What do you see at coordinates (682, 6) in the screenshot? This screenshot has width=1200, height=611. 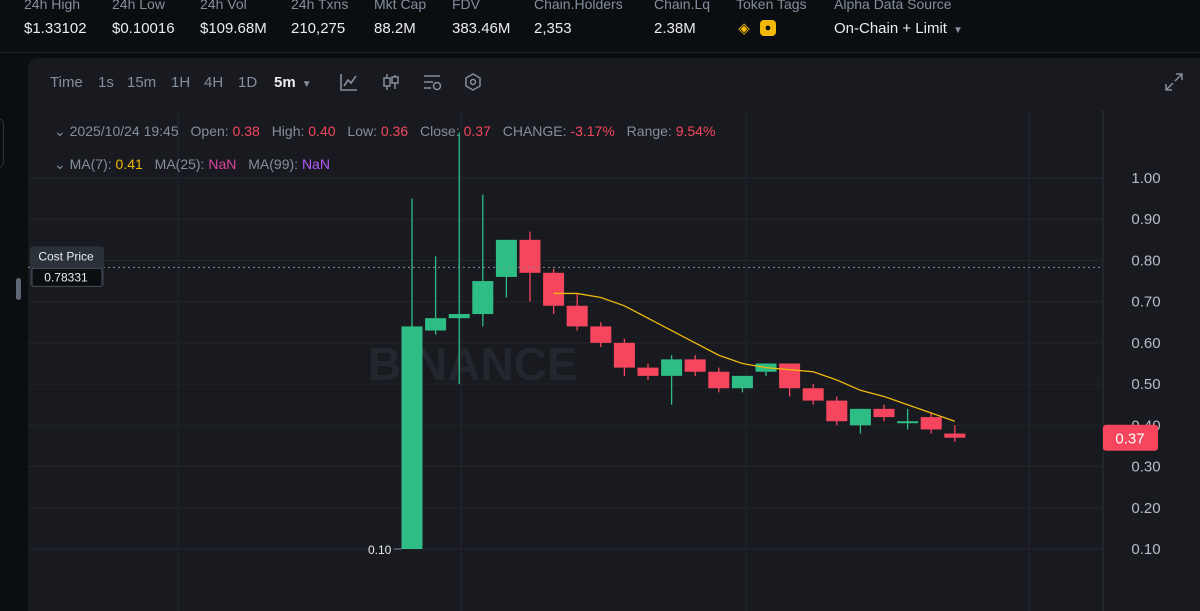 I see `stat-label: Chain.Lq` at bounding box center [682, 6].